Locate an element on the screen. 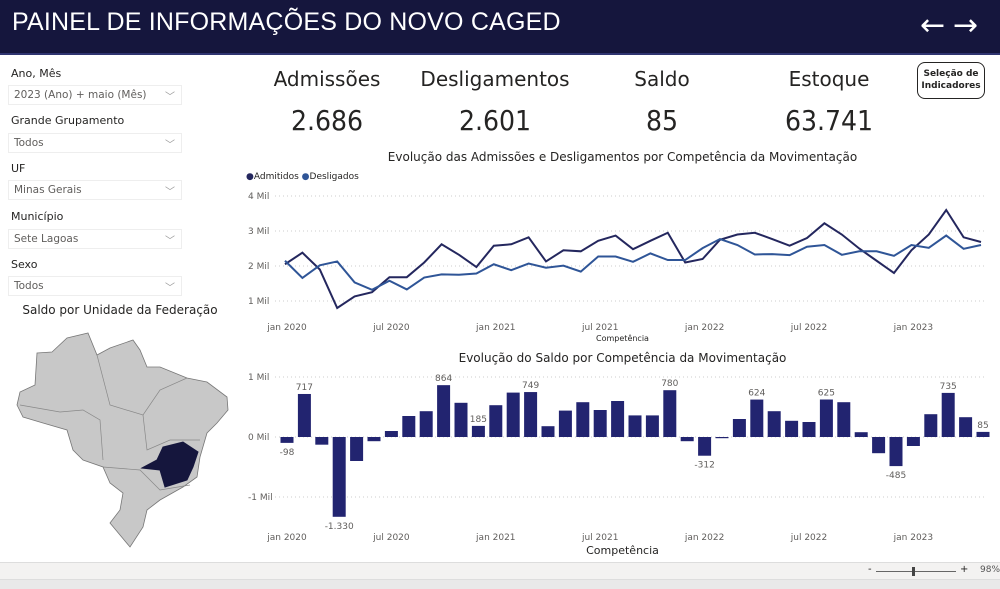  kpi-estoque-value: 63.741 is located at coordinates (829, 120).